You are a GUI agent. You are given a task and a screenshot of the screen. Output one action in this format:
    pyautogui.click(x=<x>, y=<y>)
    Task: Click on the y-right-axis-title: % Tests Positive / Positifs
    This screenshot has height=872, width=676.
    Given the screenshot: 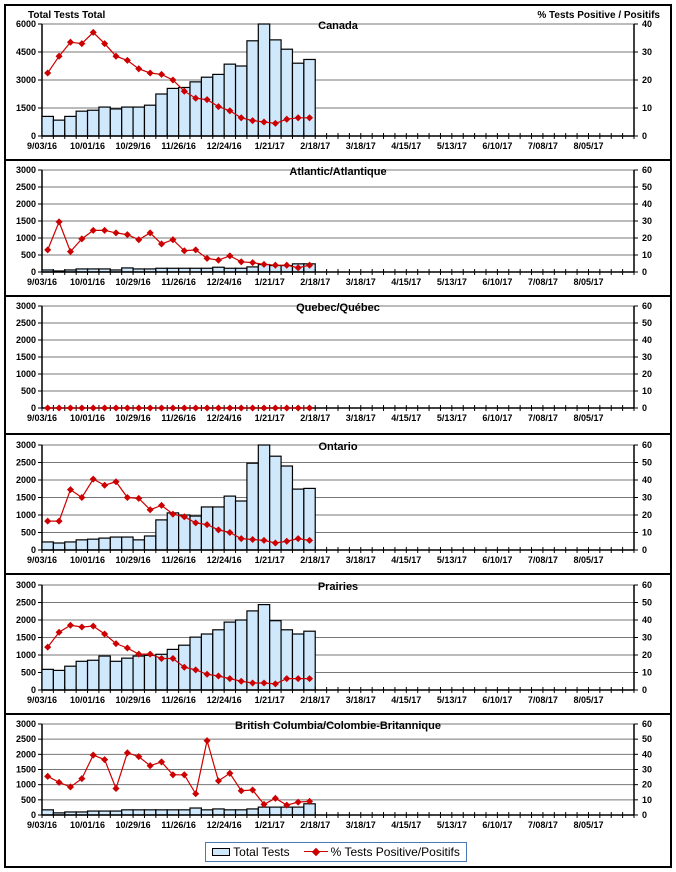 What is the action you would take?
    pyautogui.click(x=598, y=15)
    